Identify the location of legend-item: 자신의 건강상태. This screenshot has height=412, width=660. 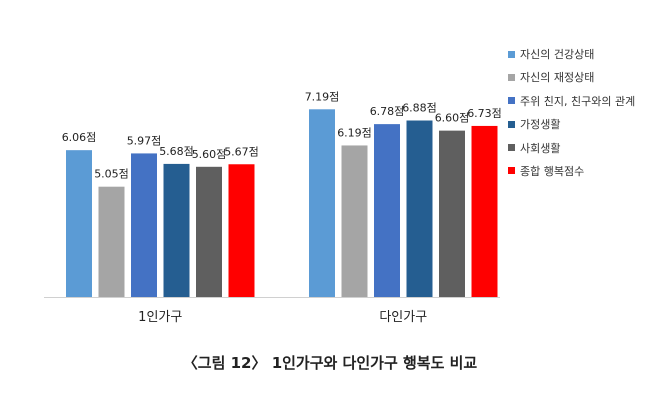
(571, 54).